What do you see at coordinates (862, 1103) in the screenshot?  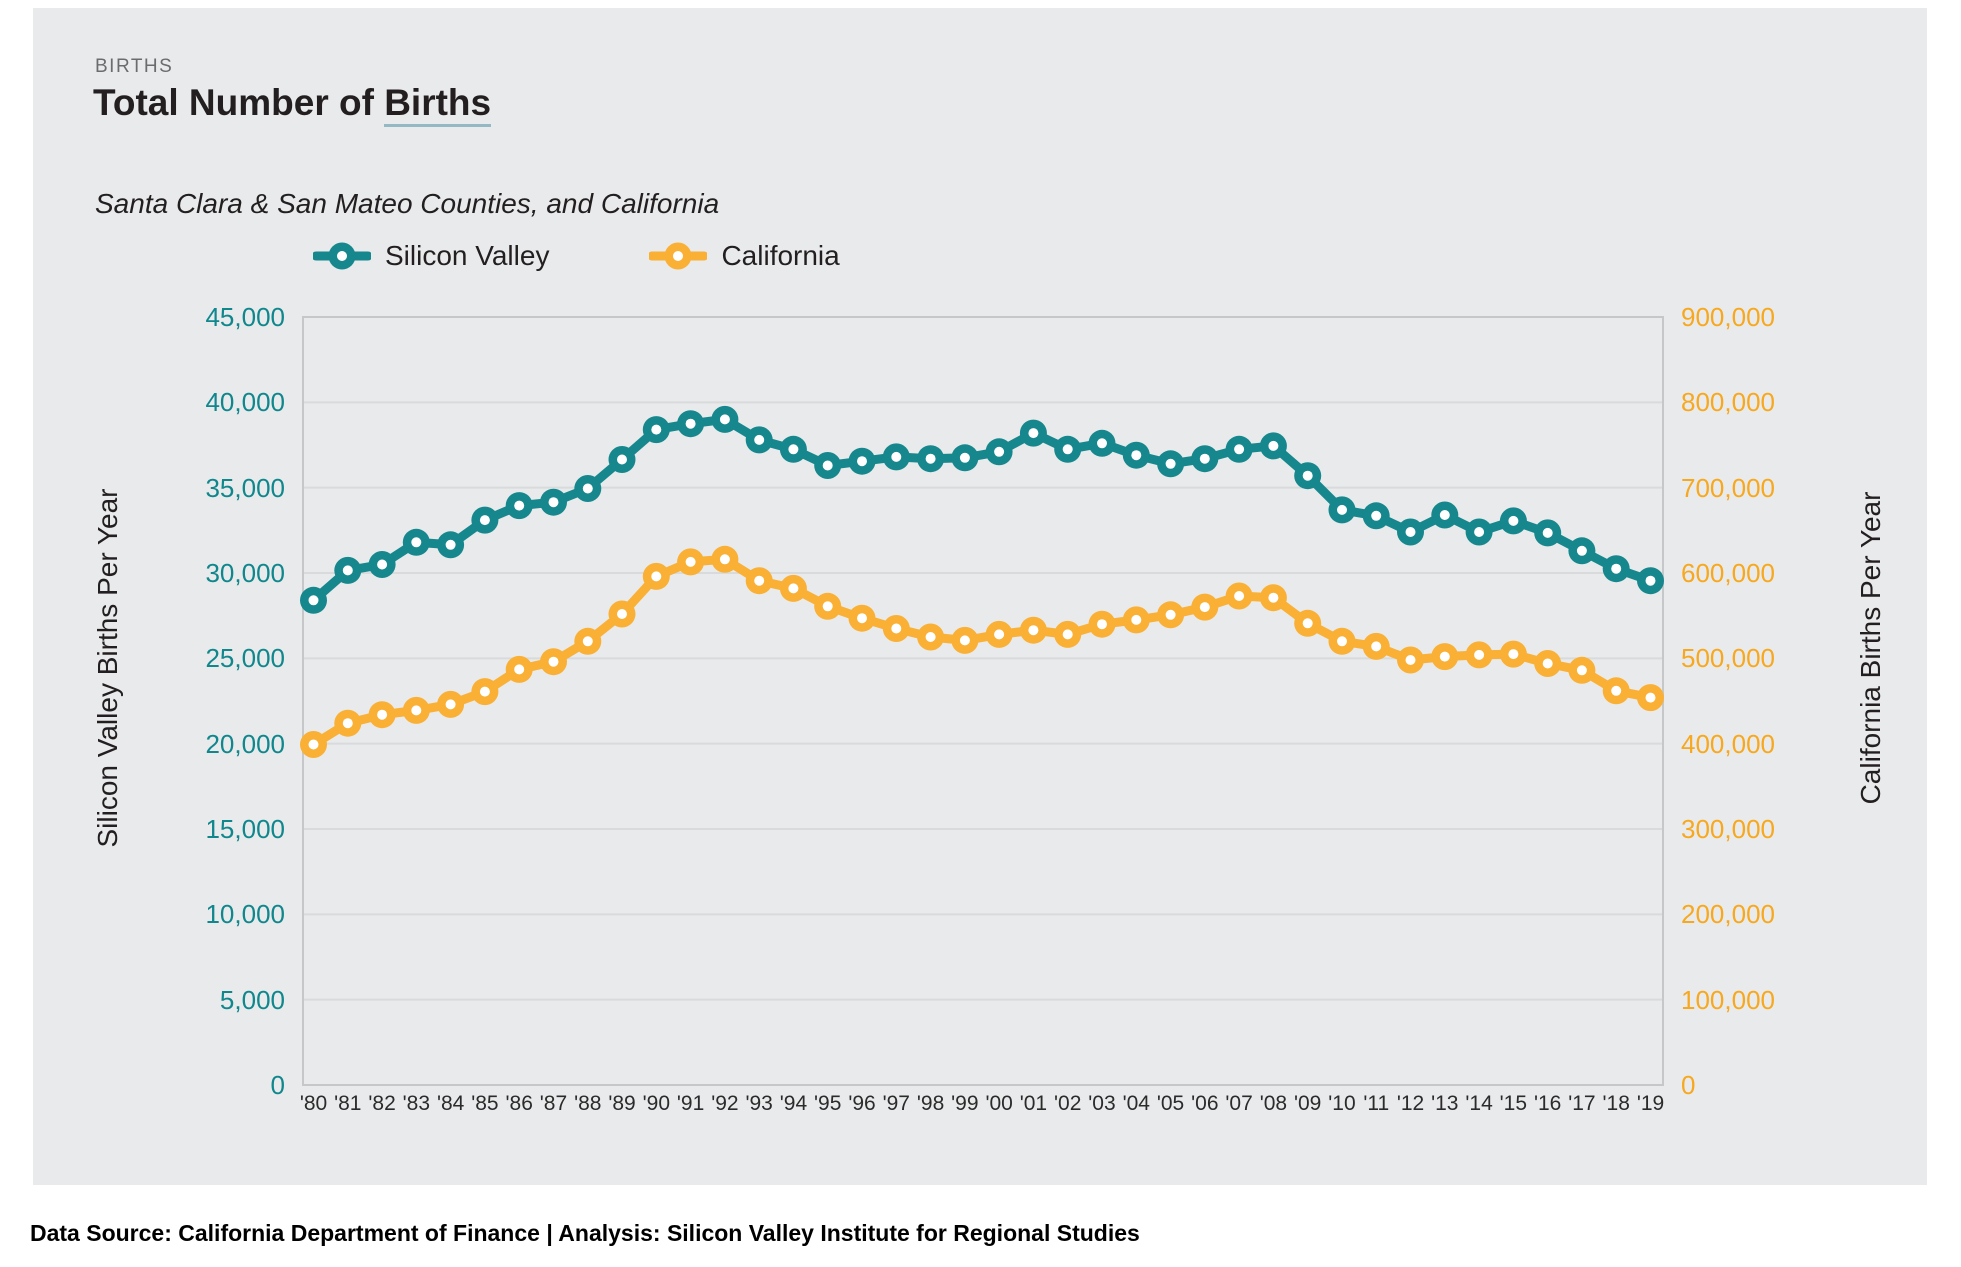 I see `x-axis-tick-label: '96` at bounding box center [862, 1103].